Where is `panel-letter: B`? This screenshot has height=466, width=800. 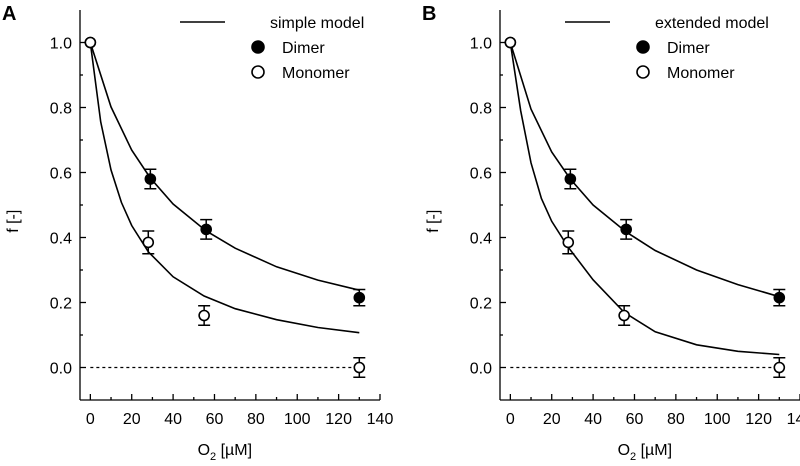
panel-letter: B is located at coordinates (429, 14).